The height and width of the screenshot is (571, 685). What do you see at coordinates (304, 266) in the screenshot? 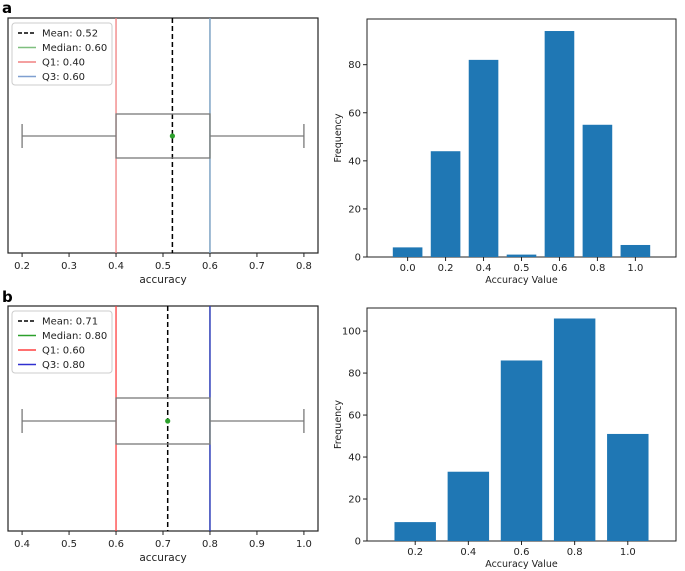
I see `a-box-xtick-label: 0.8` at bounding box center [304, 266].